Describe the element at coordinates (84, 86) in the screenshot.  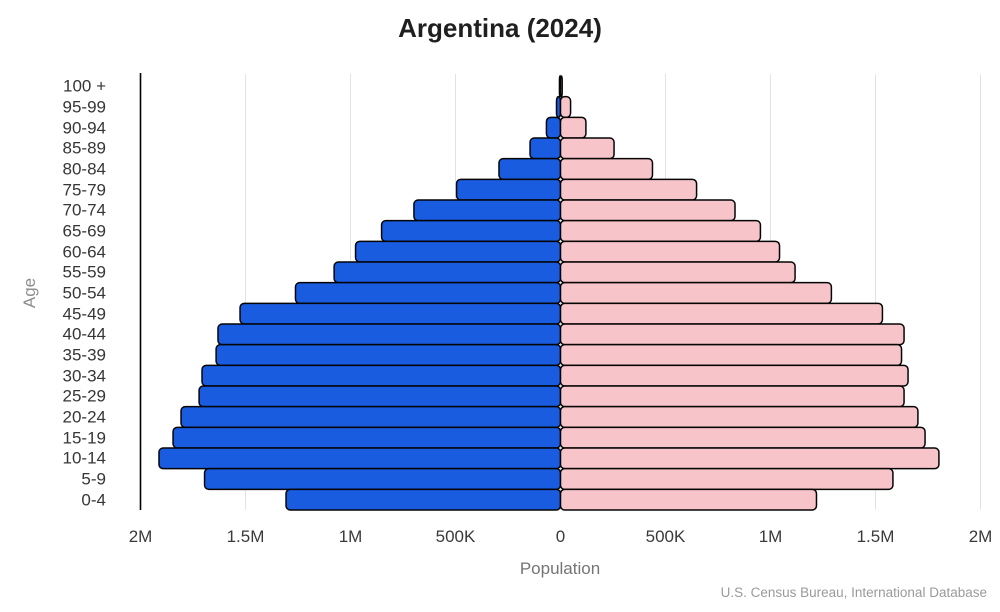
I see `age-tick-label: 100 +` at that location.